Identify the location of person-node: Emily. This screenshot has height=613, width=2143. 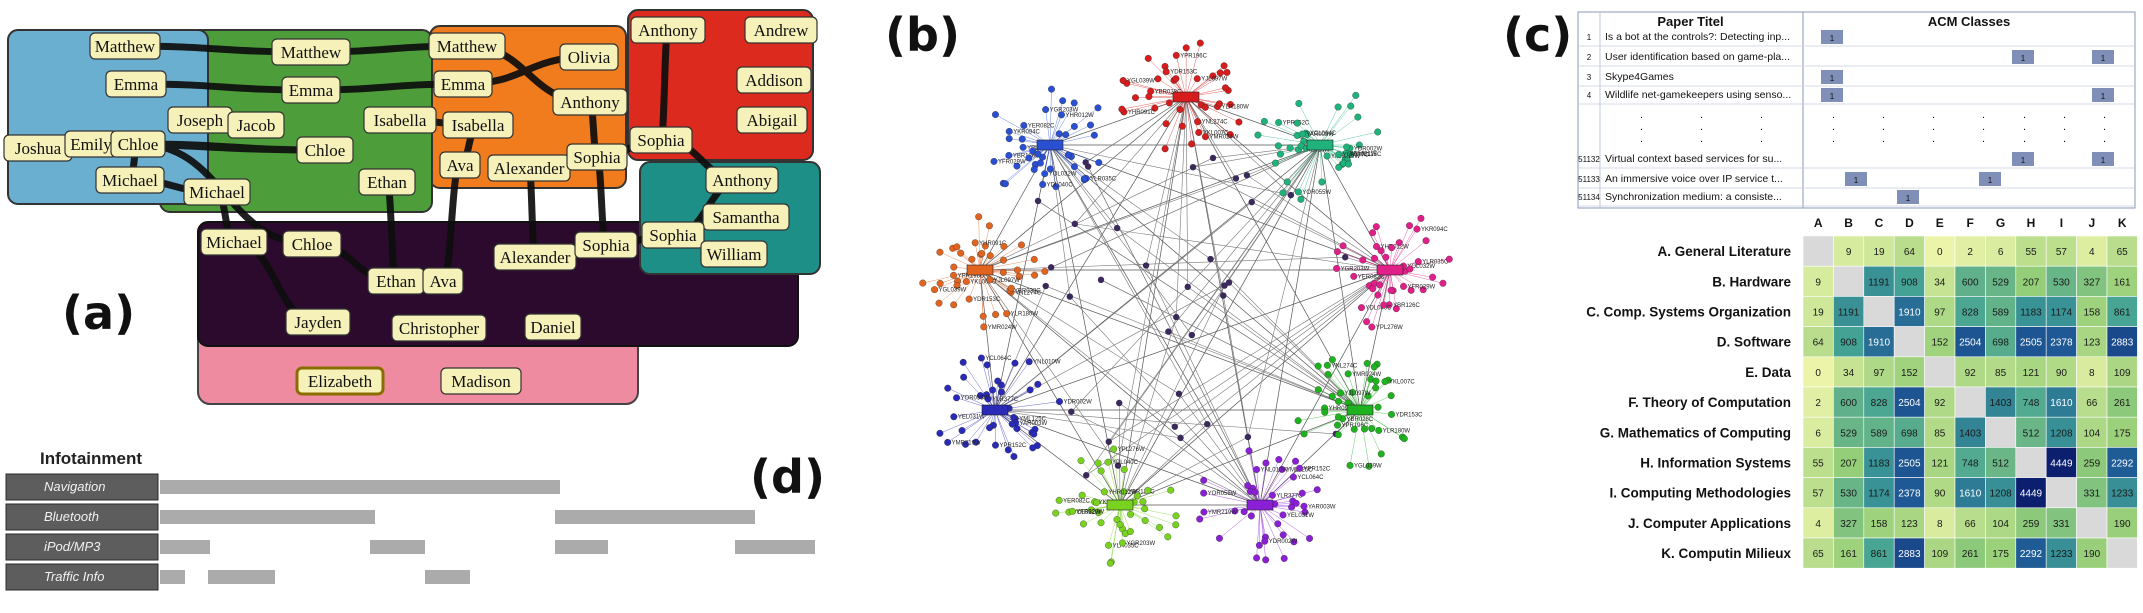
(91, 144).